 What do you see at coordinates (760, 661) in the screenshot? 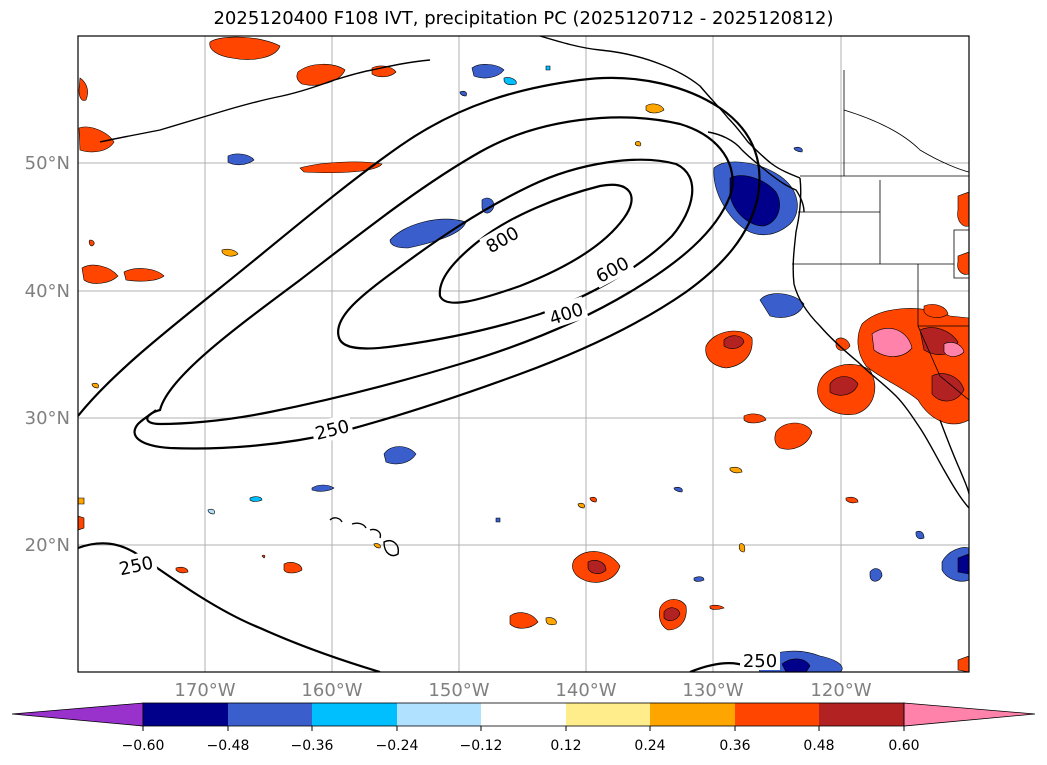
I see `contour-label-250-bottom: 250` at bounding box center [760, 661].